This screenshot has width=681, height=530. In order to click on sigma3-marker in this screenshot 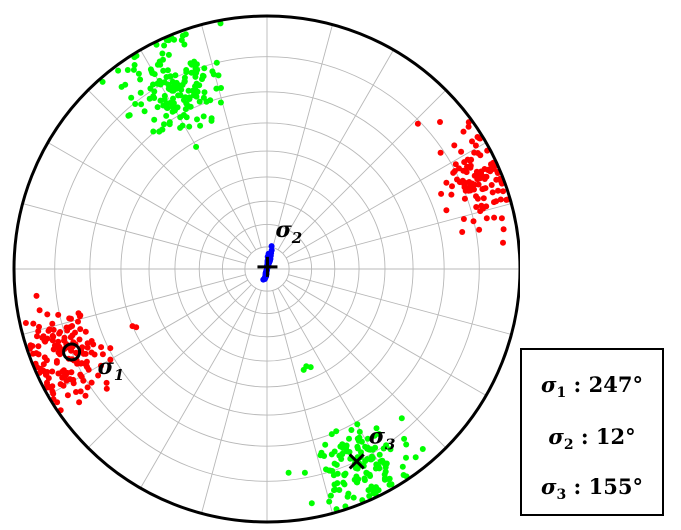, I will do `click(356, 461)`.